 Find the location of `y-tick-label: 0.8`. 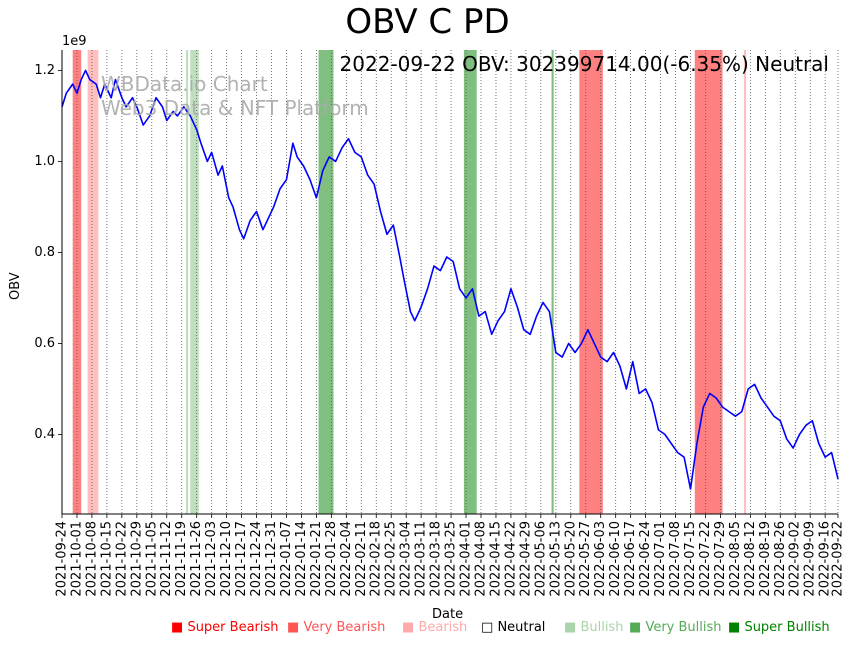

y-tick-label: 0.8 is located at coordinates (44, 252).